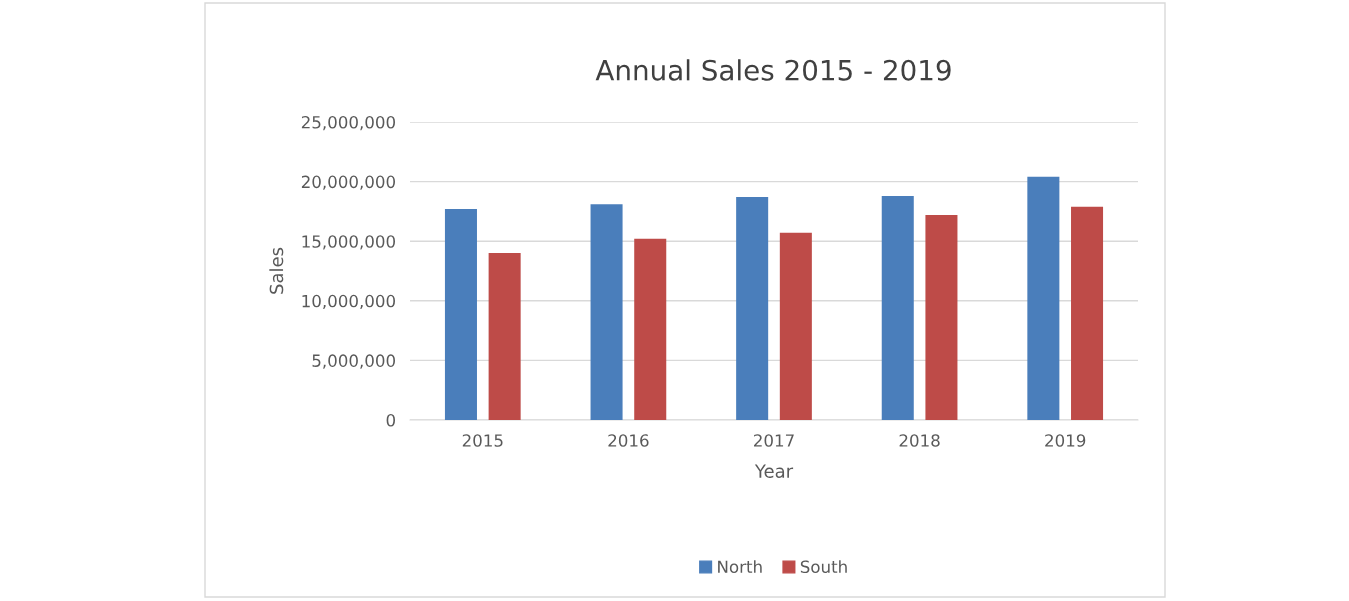 The height and width of the screenshot is (601, 1349). What do you see at coordinates (482, 440) in the screenshot?
I see `x-tick-label: 2015` at bounding box center [482, 440].